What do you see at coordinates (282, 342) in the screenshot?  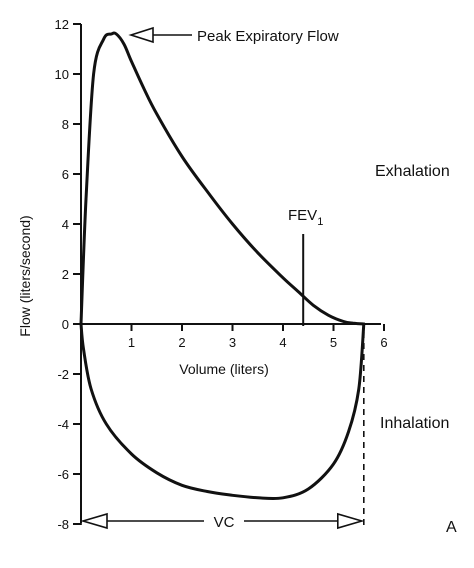 I see `x-tick-label: 4` at bounding box center [282, 342].